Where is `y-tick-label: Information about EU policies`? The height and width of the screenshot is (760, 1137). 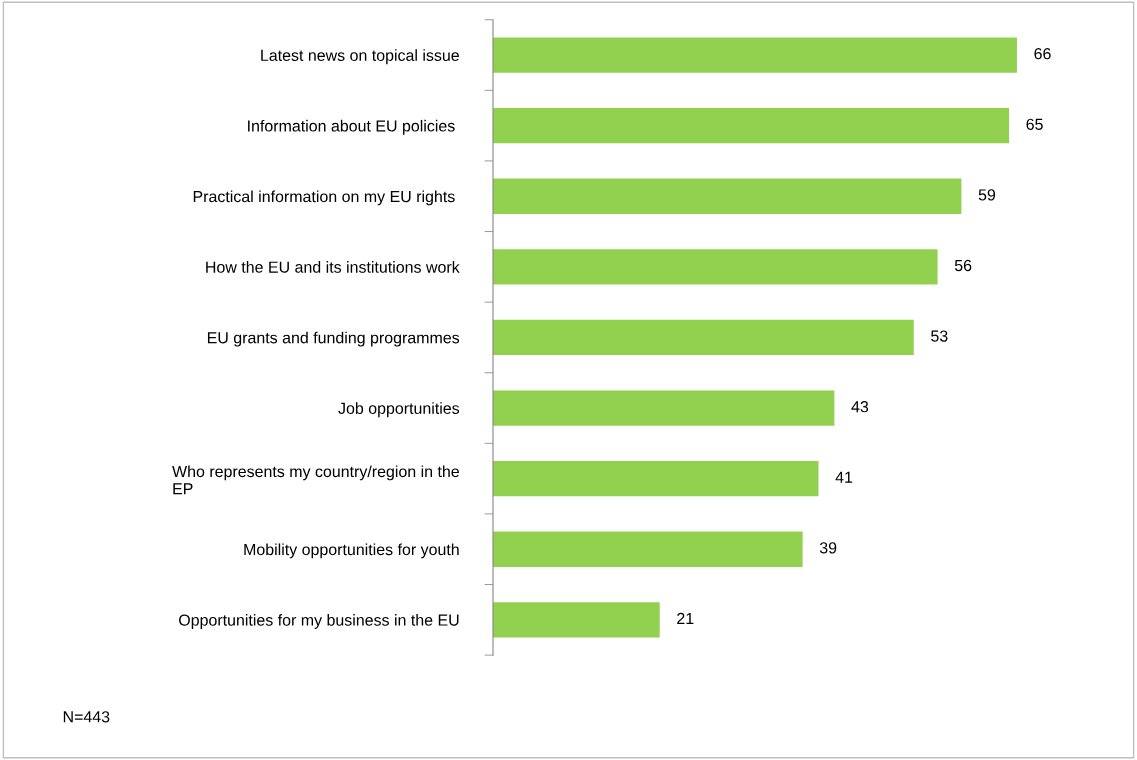 y-tick-label: Information about EU policies is located at coordinates (351, 127).